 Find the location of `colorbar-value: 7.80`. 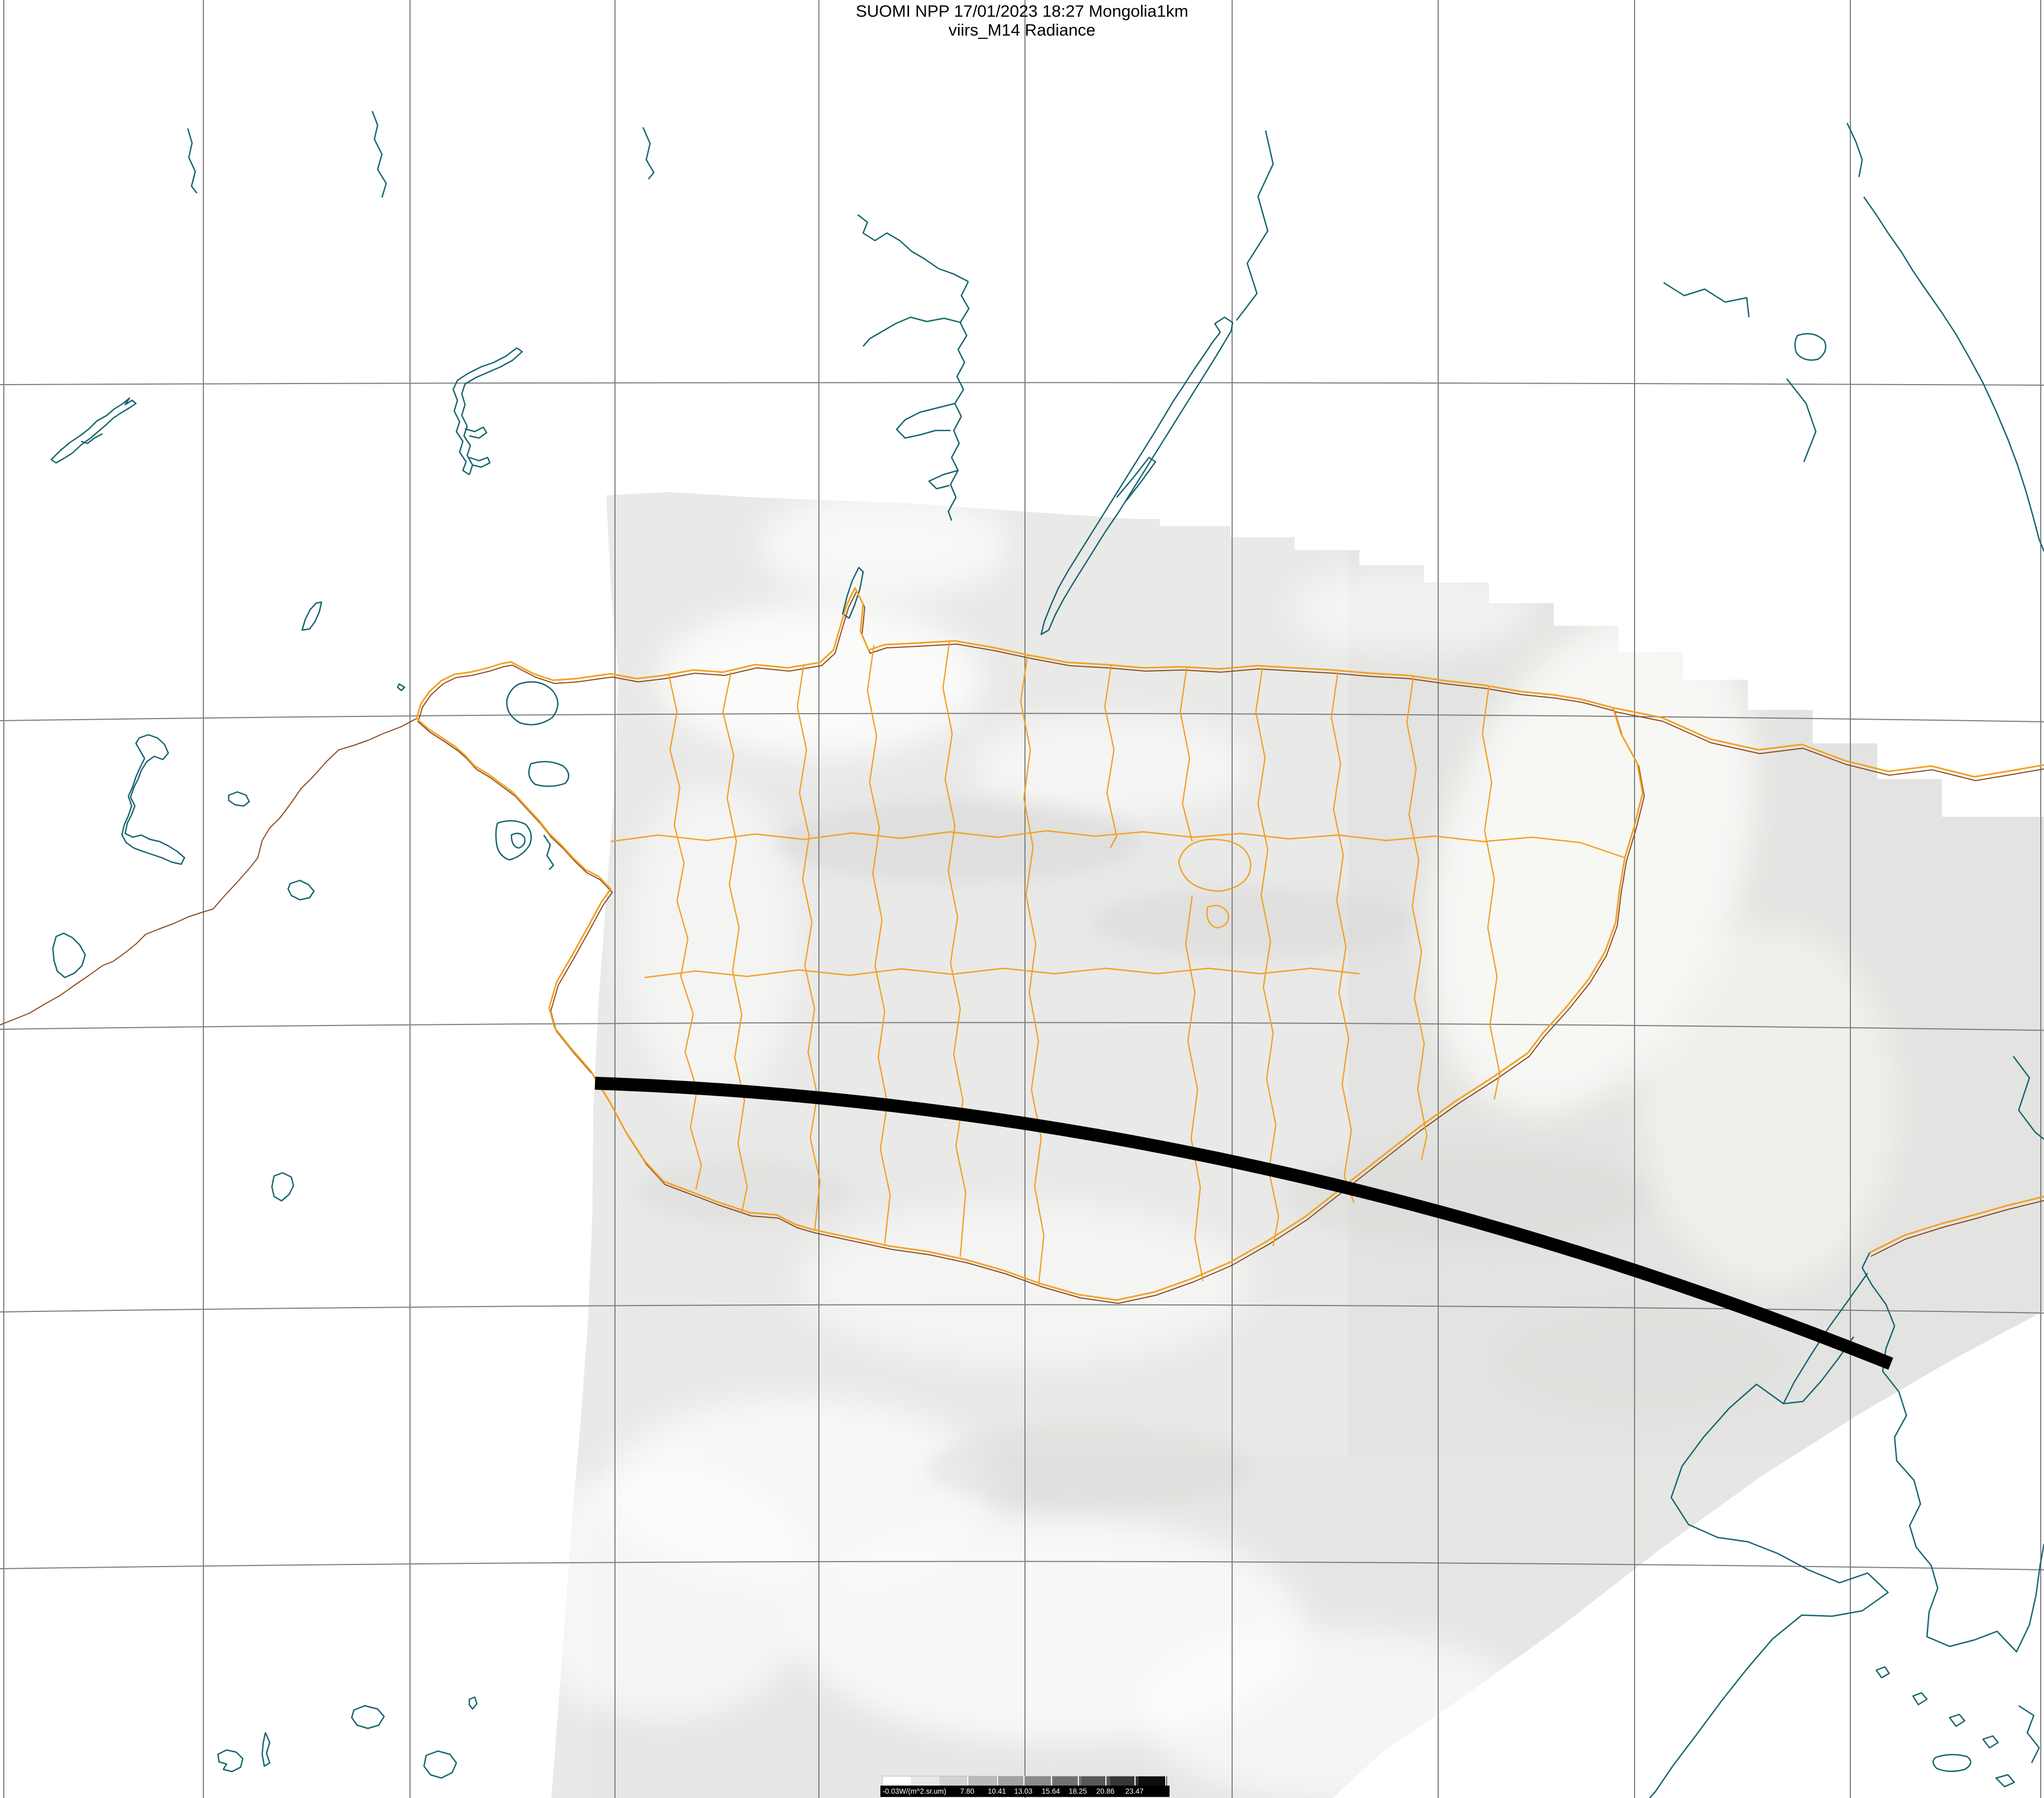

colorbar-value: 7.80 is located at coordinates (967, 1791).